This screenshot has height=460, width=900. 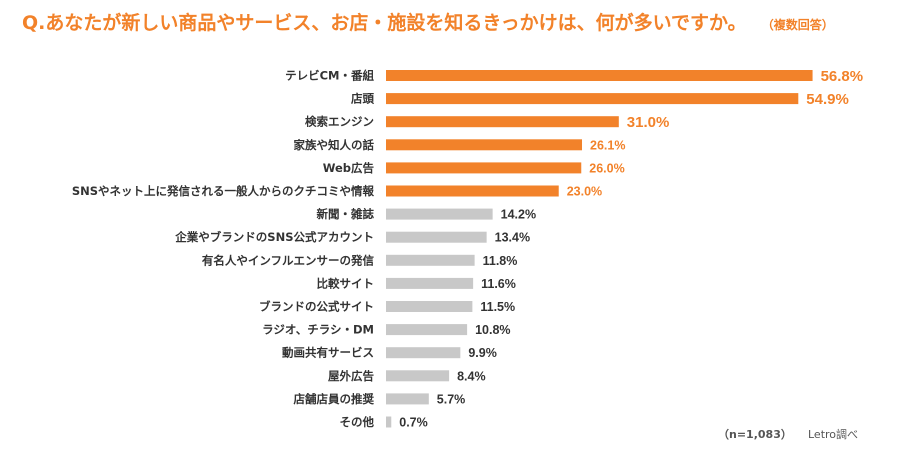 What do you see at coordinates (384, 23) in the screenshot?
I see `question-text: Q.あなたが新しい商品やサービス、お店・施設を知るきっかけは、何が多いですか。` at bounding box center [384, 23].